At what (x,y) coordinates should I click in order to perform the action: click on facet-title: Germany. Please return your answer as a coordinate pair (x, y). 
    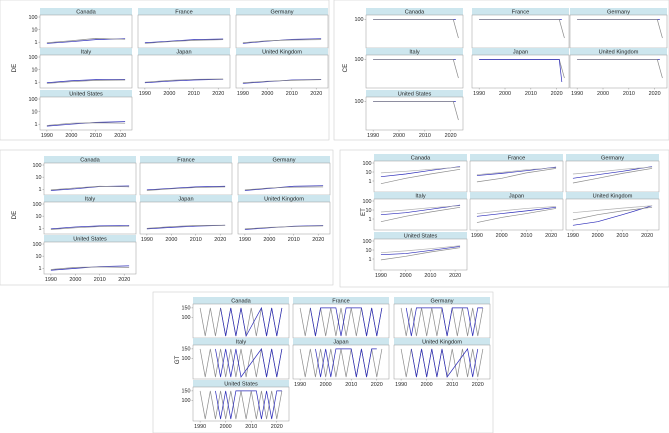
    Looking at the image, I should click on (283, 160).